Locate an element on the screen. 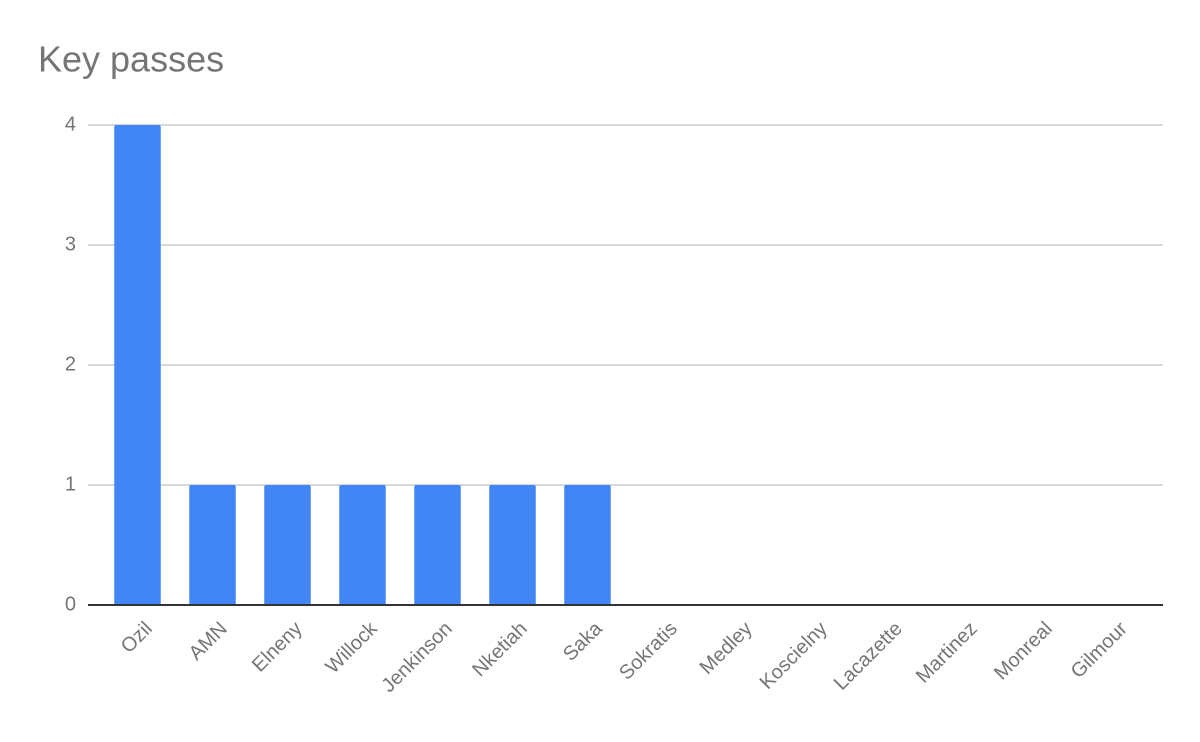 This screenshot has height=742, width=1200. x-tick-label: Lacazette is located at coordinates (868, 656).